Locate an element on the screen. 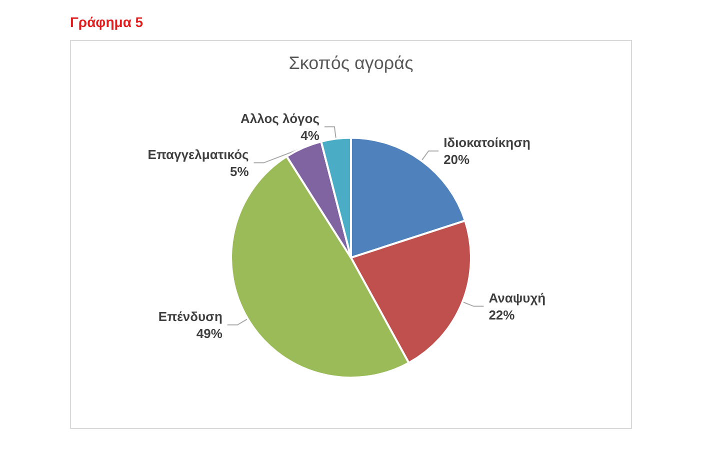  text: Γράφημα 5 is located at coordinates (107, 22).